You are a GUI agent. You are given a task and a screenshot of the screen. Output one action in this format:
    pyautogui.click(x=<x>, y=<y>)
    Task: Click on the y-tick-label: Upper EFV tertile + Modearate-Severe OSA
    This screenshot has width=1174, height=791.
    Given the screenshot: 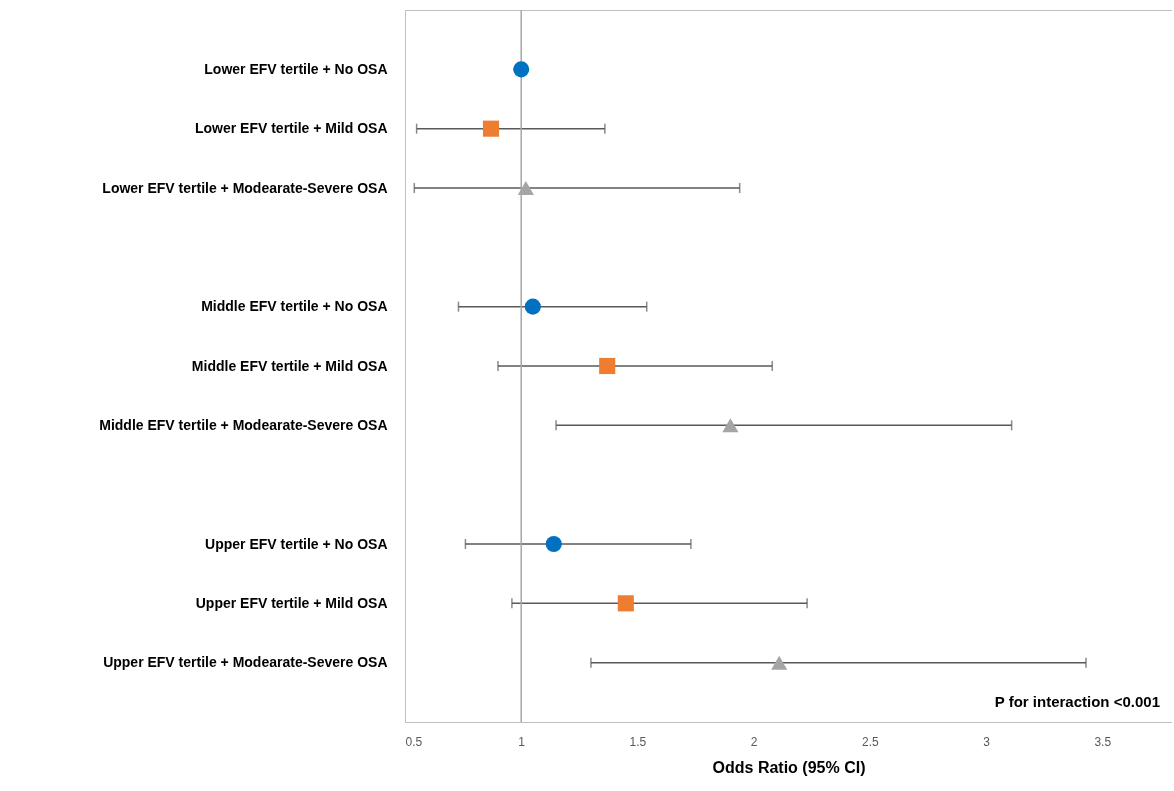 What is the action you would take?
    pyautogui.click(x=245, y=662)
    